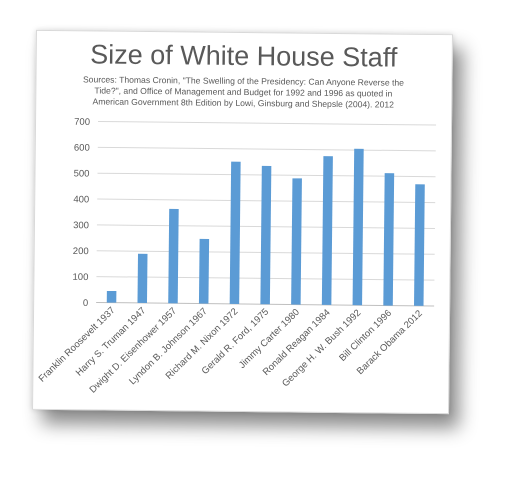  Describe the element at coordinates (81, 251) in the screenshot. I see `y-tick-label: 200` at that location.